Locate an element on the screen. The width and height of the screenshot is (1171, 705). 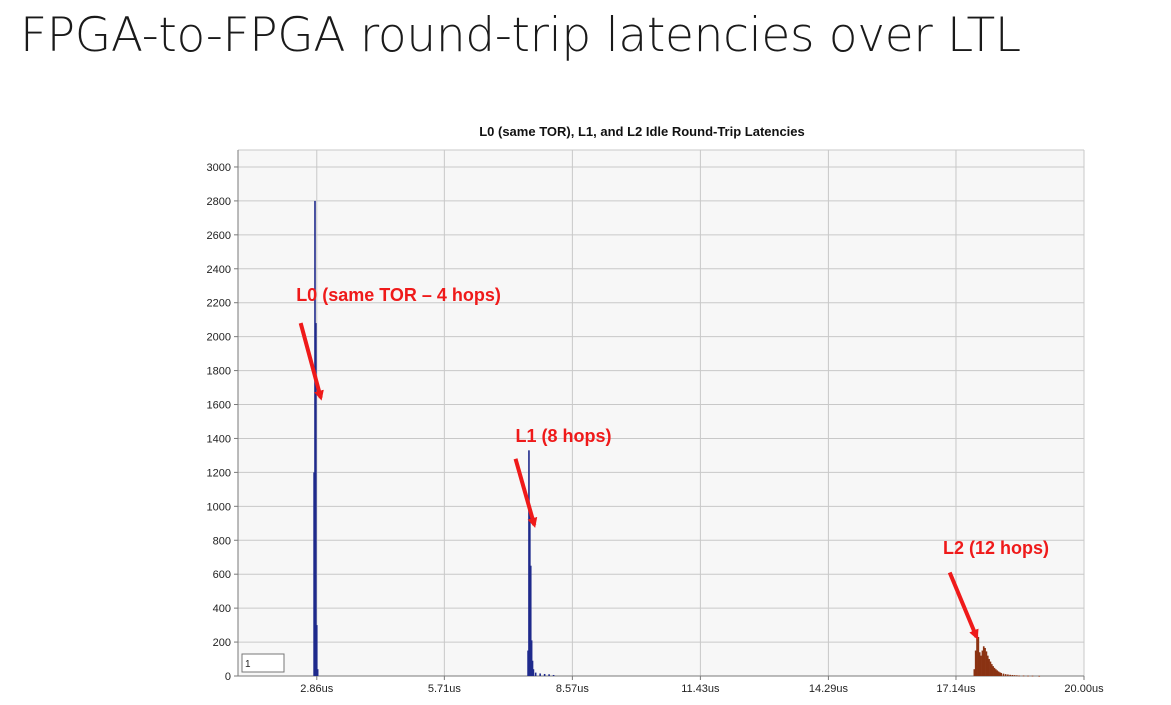
annotation-label: L0 (same TOR – 4 hops) is located at coordinates (398, 295).